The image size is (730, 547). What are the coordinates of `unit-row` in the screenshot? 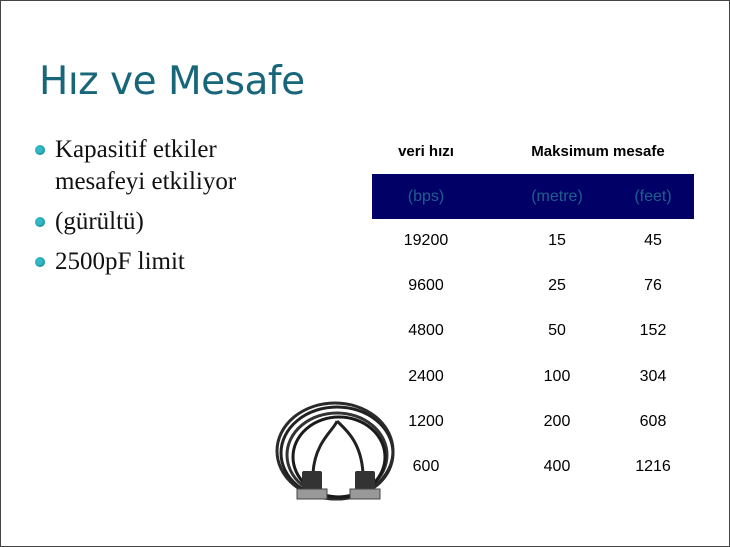 It's located at (533, 196).